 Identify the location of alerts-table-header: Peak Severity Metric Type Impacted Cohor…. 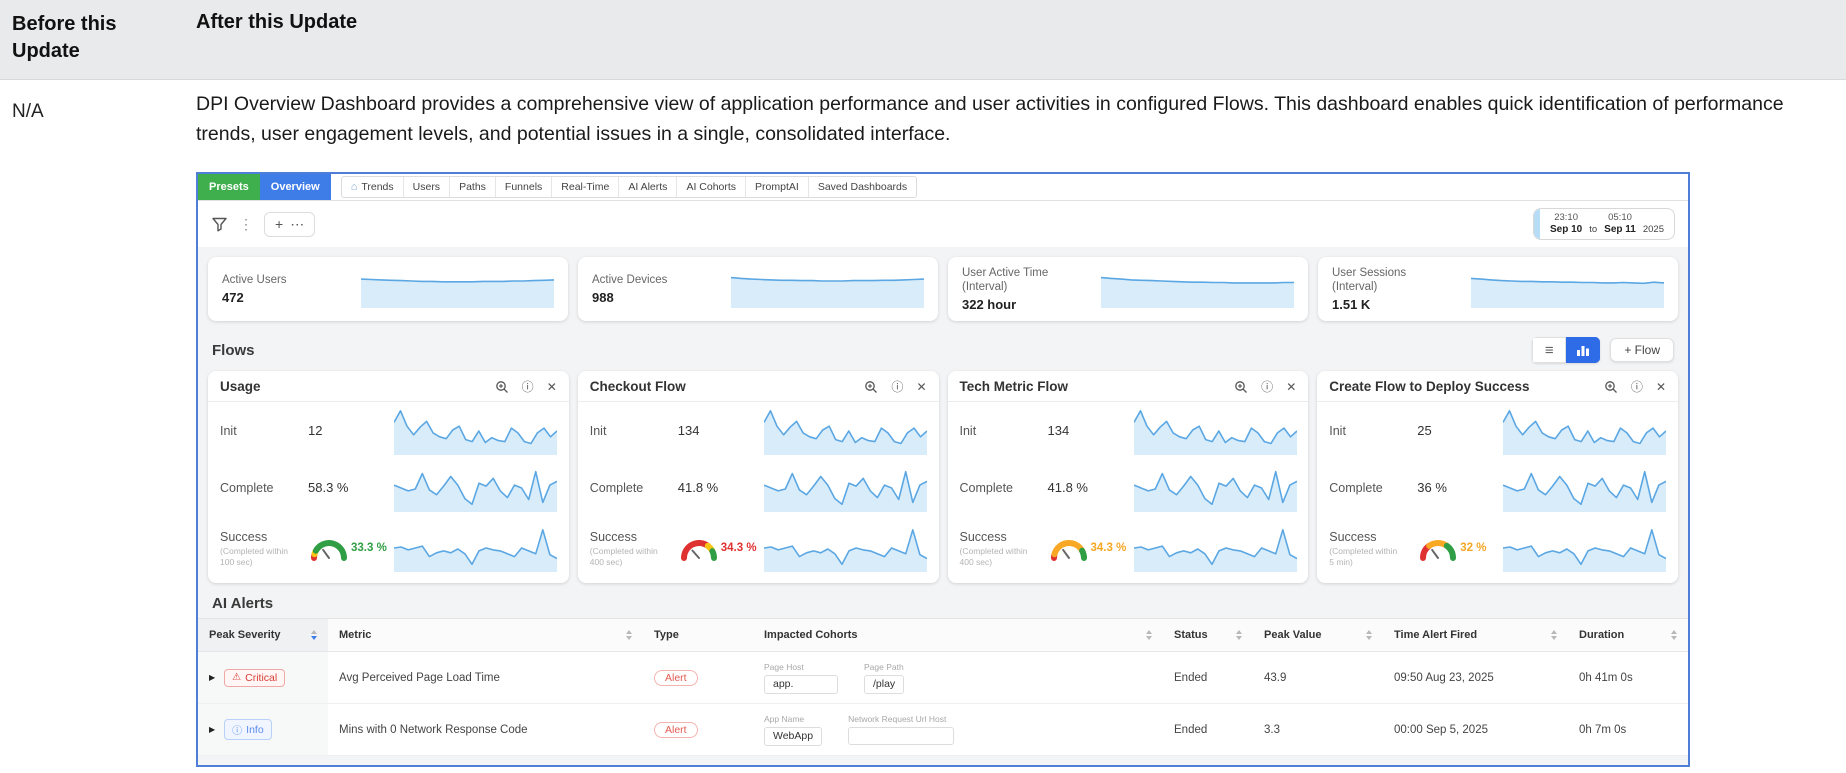
(943, 635).